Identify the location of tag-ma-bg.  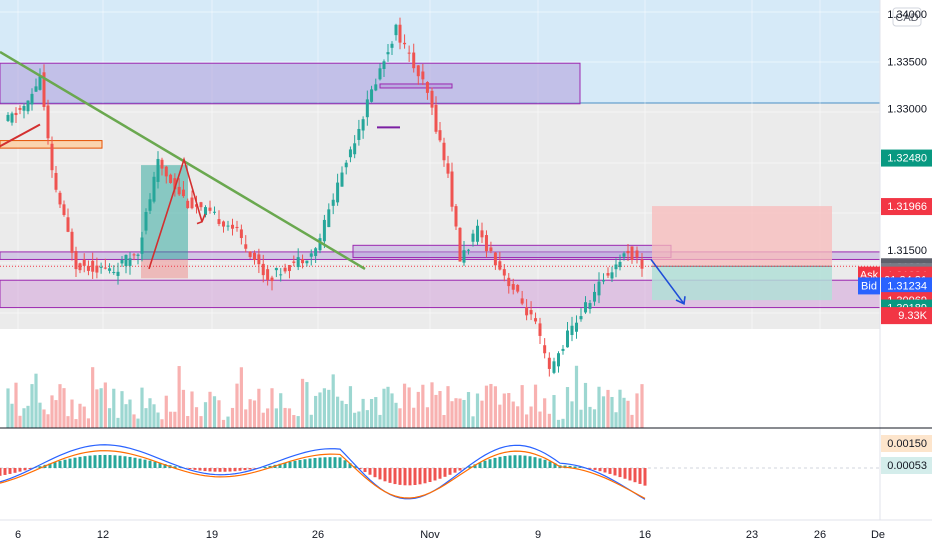
(906, 158).